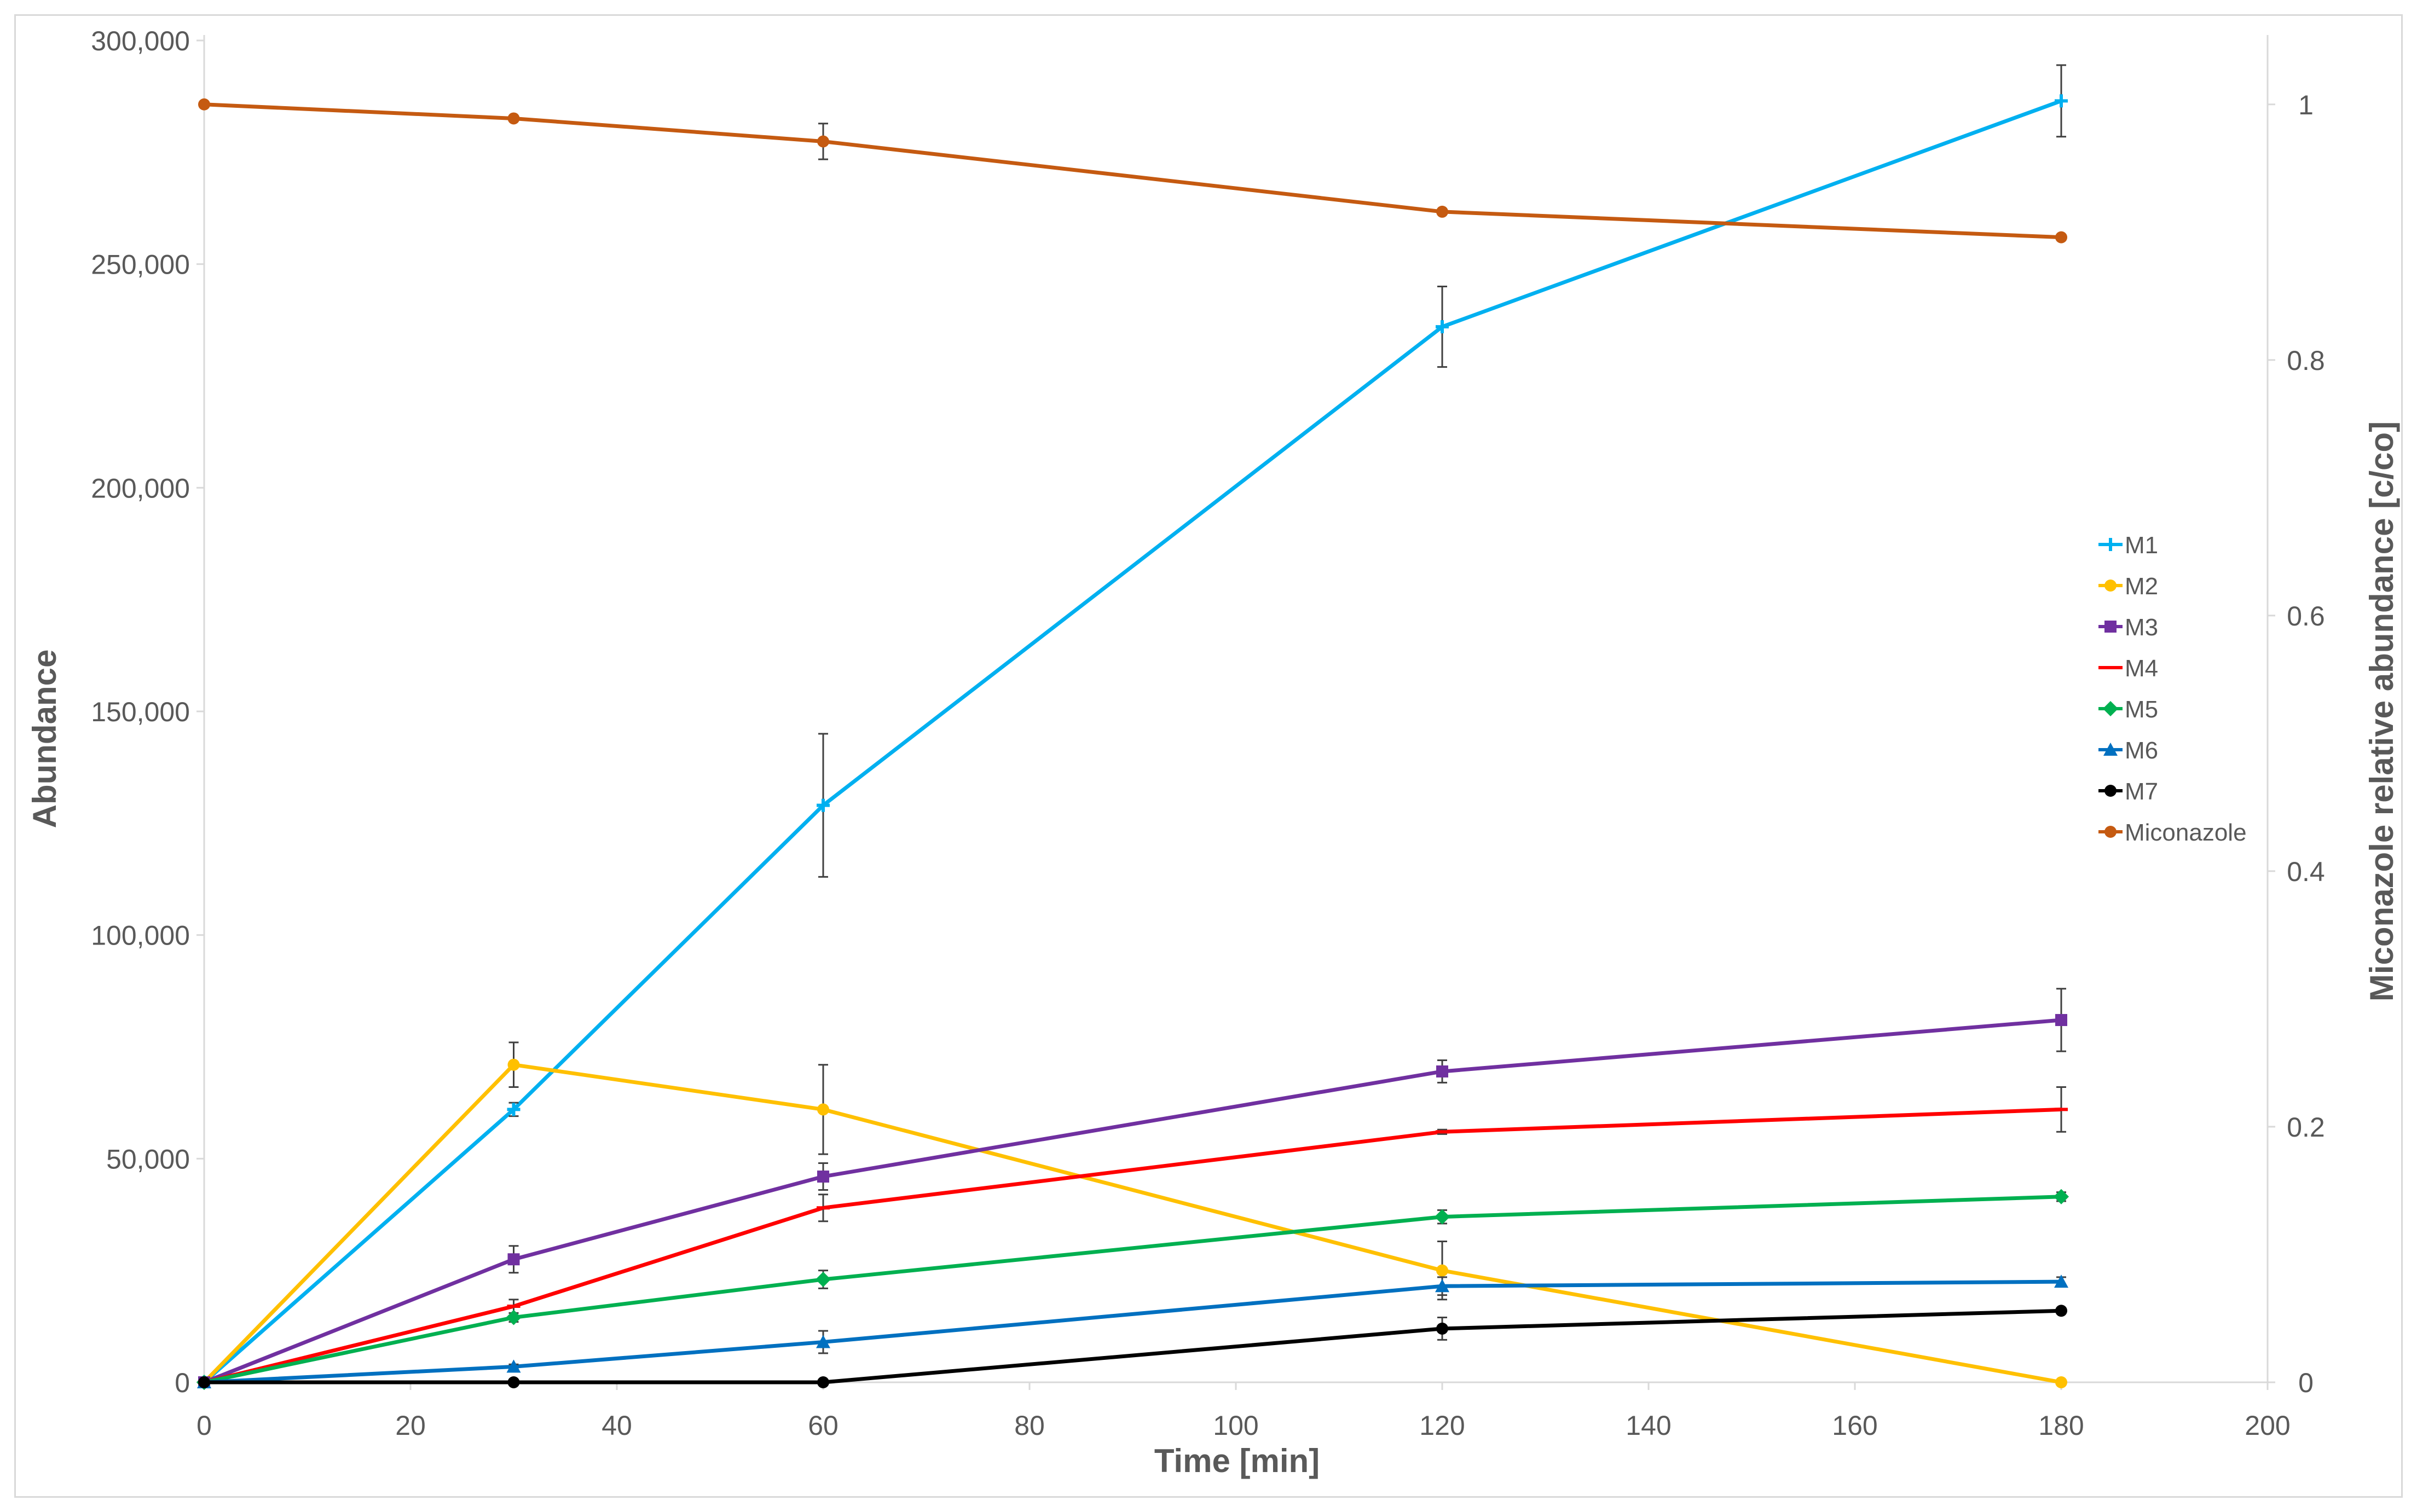  I want to click on legend-item-m3: M3, so click(2128, 627).